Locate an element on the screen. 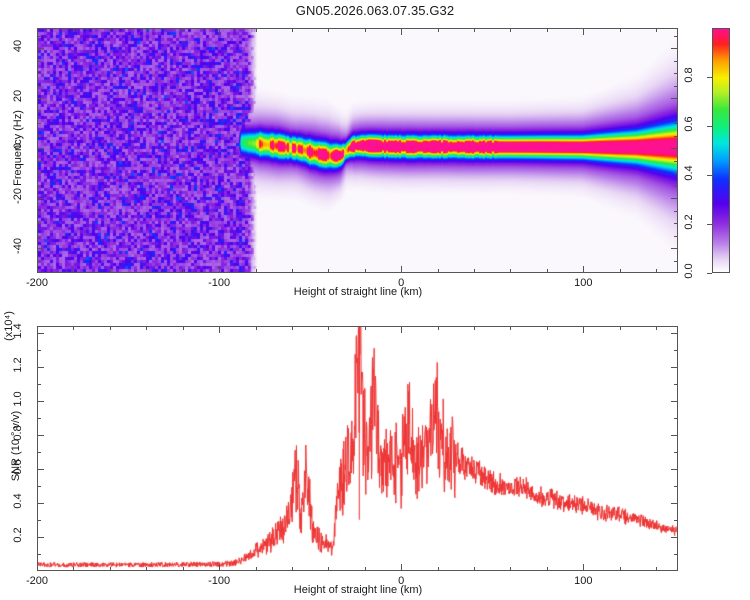  colorbar-tick-label: 0.4 is located at coordinates (689, 173).